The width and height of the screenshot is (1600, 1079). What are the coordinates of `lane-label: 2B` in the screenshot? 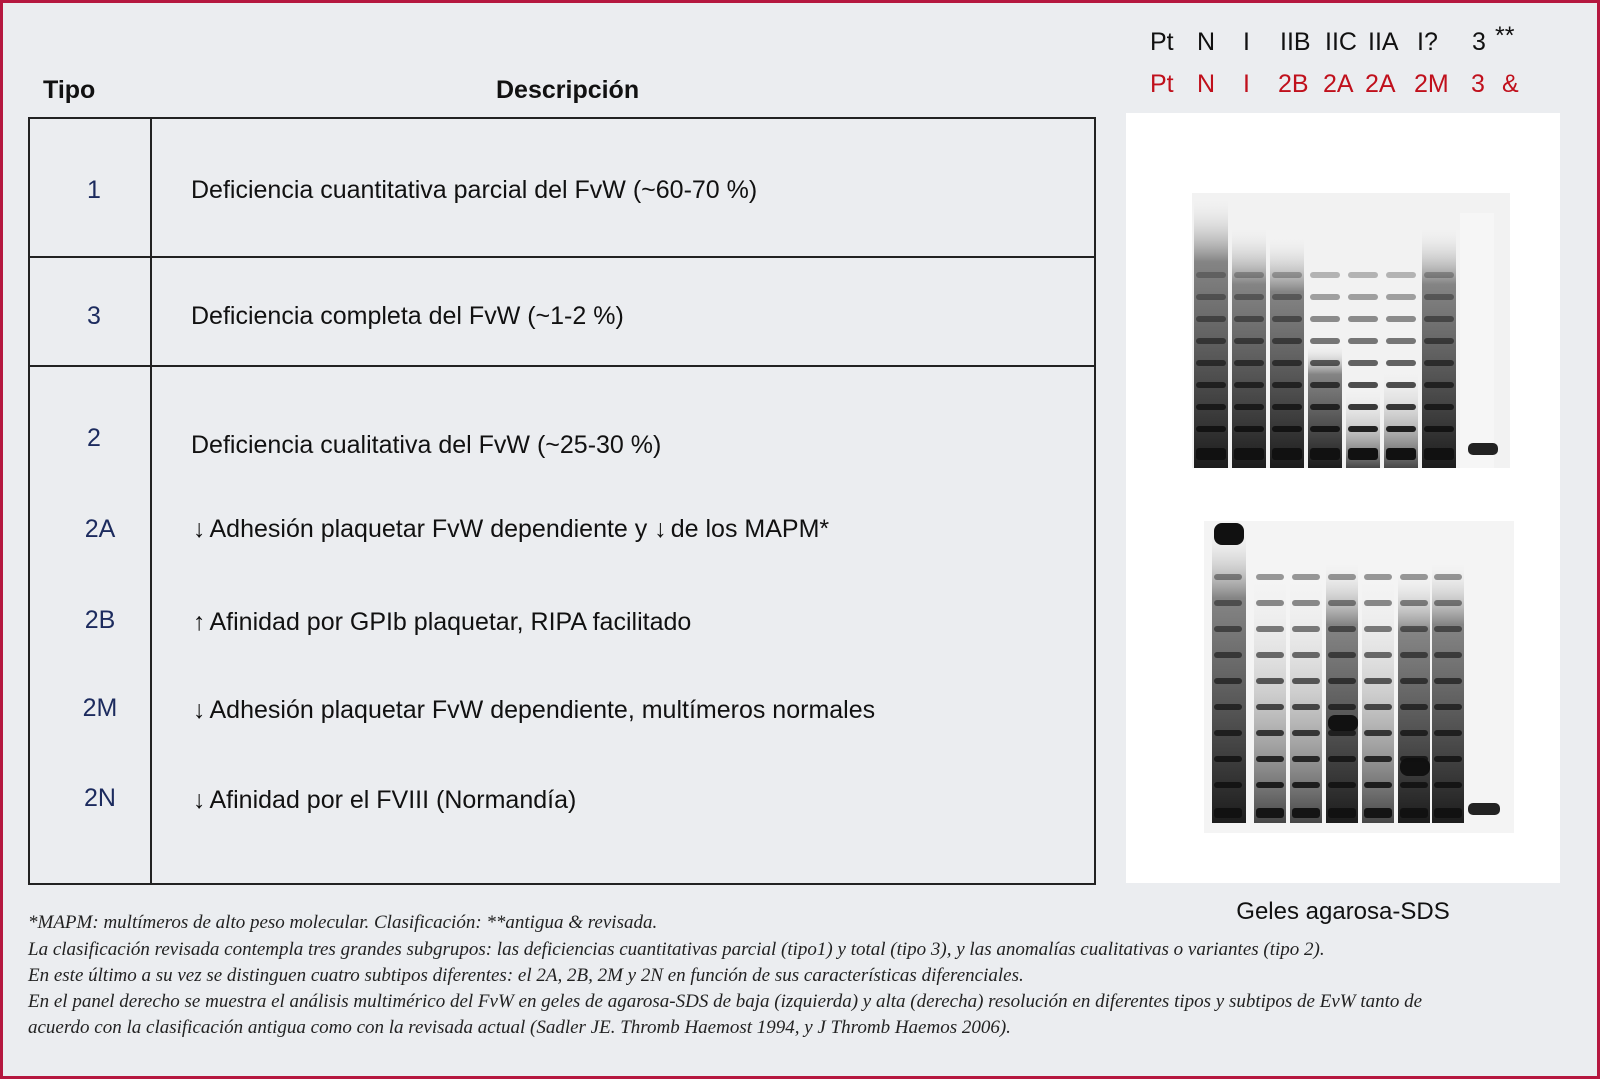 It's located at (1293, 84).